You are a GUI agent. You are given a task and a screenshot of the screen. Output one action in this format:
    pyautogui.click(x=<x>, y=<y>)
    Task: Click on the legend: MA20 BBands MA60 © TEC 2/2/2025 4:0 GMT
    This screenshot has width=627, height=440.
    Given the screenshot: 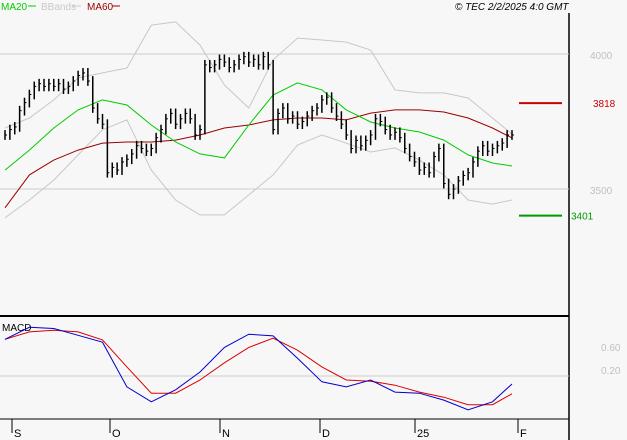 What is the action you would take?
    pyautogui.click(x=285, y=7)
    